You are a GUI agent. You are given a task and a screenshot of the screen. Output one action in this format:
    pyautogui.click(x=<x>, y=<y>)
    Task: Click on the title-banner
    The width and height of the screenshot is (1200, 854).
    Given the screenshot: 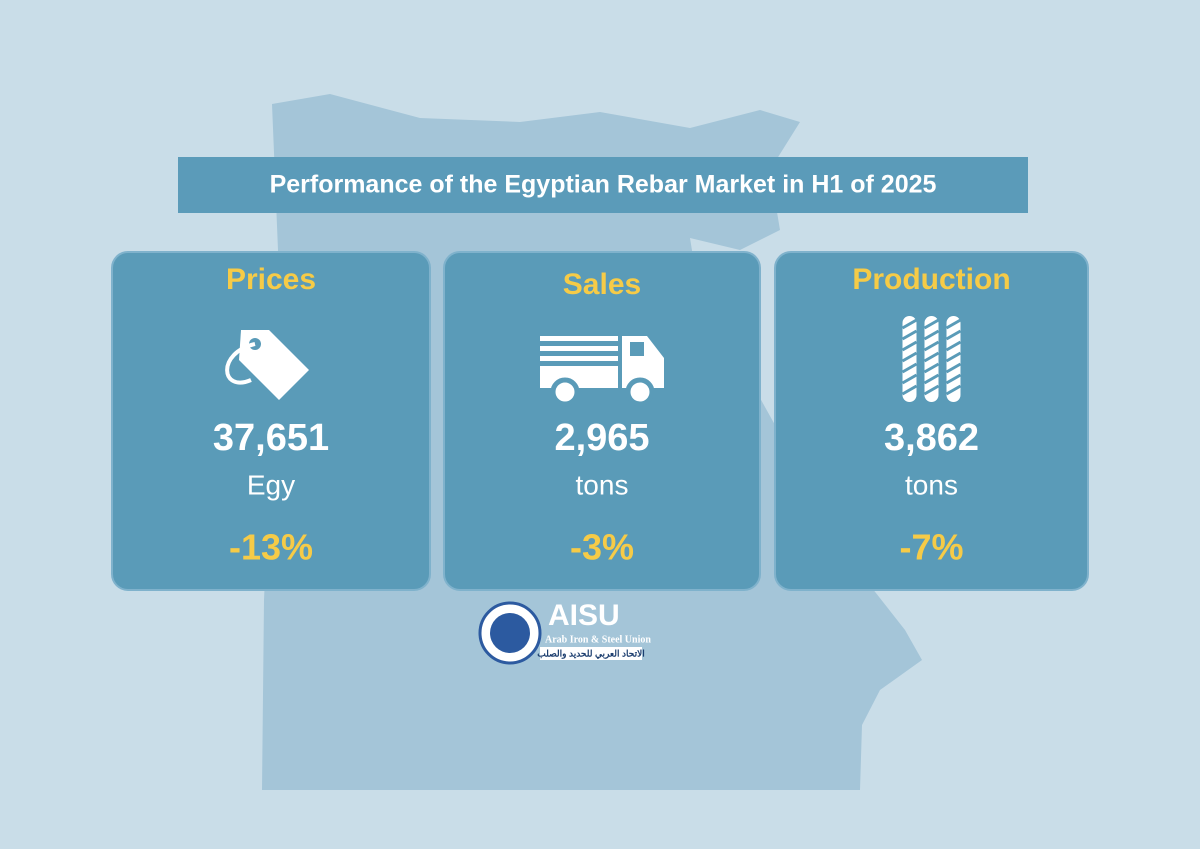 What is the action you would take?
    pyautogui.click(x=603, y=185)
    